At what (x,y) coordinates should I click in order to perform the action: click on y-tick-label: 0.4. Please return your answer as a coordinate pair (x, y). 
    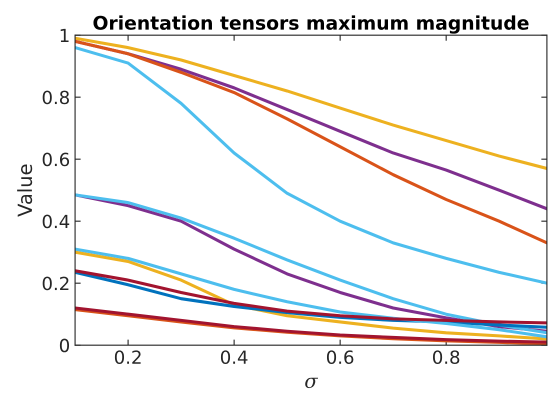
    Looking at the image, I should click on (56, 221).